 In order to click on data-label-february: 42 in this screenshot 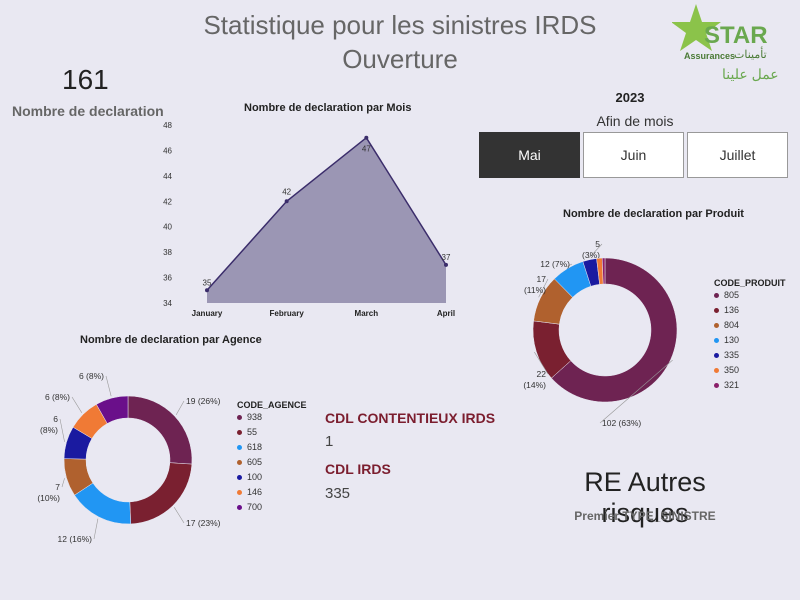, I will do `click(286, 191)`.